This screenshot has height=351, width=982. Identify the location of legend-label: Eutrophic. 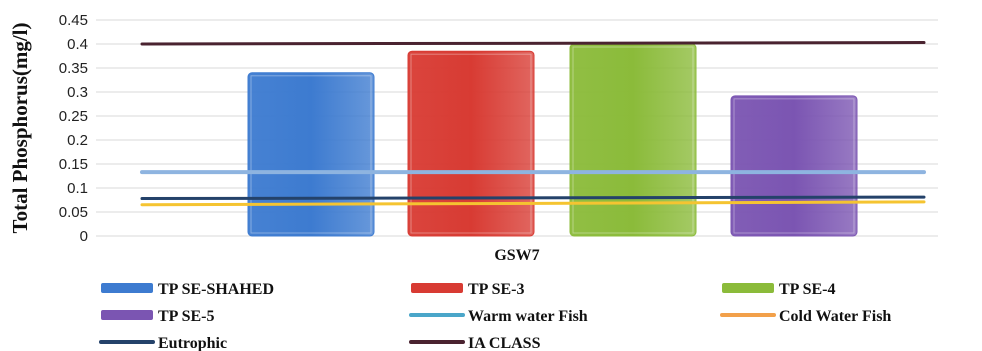
(192, 343).